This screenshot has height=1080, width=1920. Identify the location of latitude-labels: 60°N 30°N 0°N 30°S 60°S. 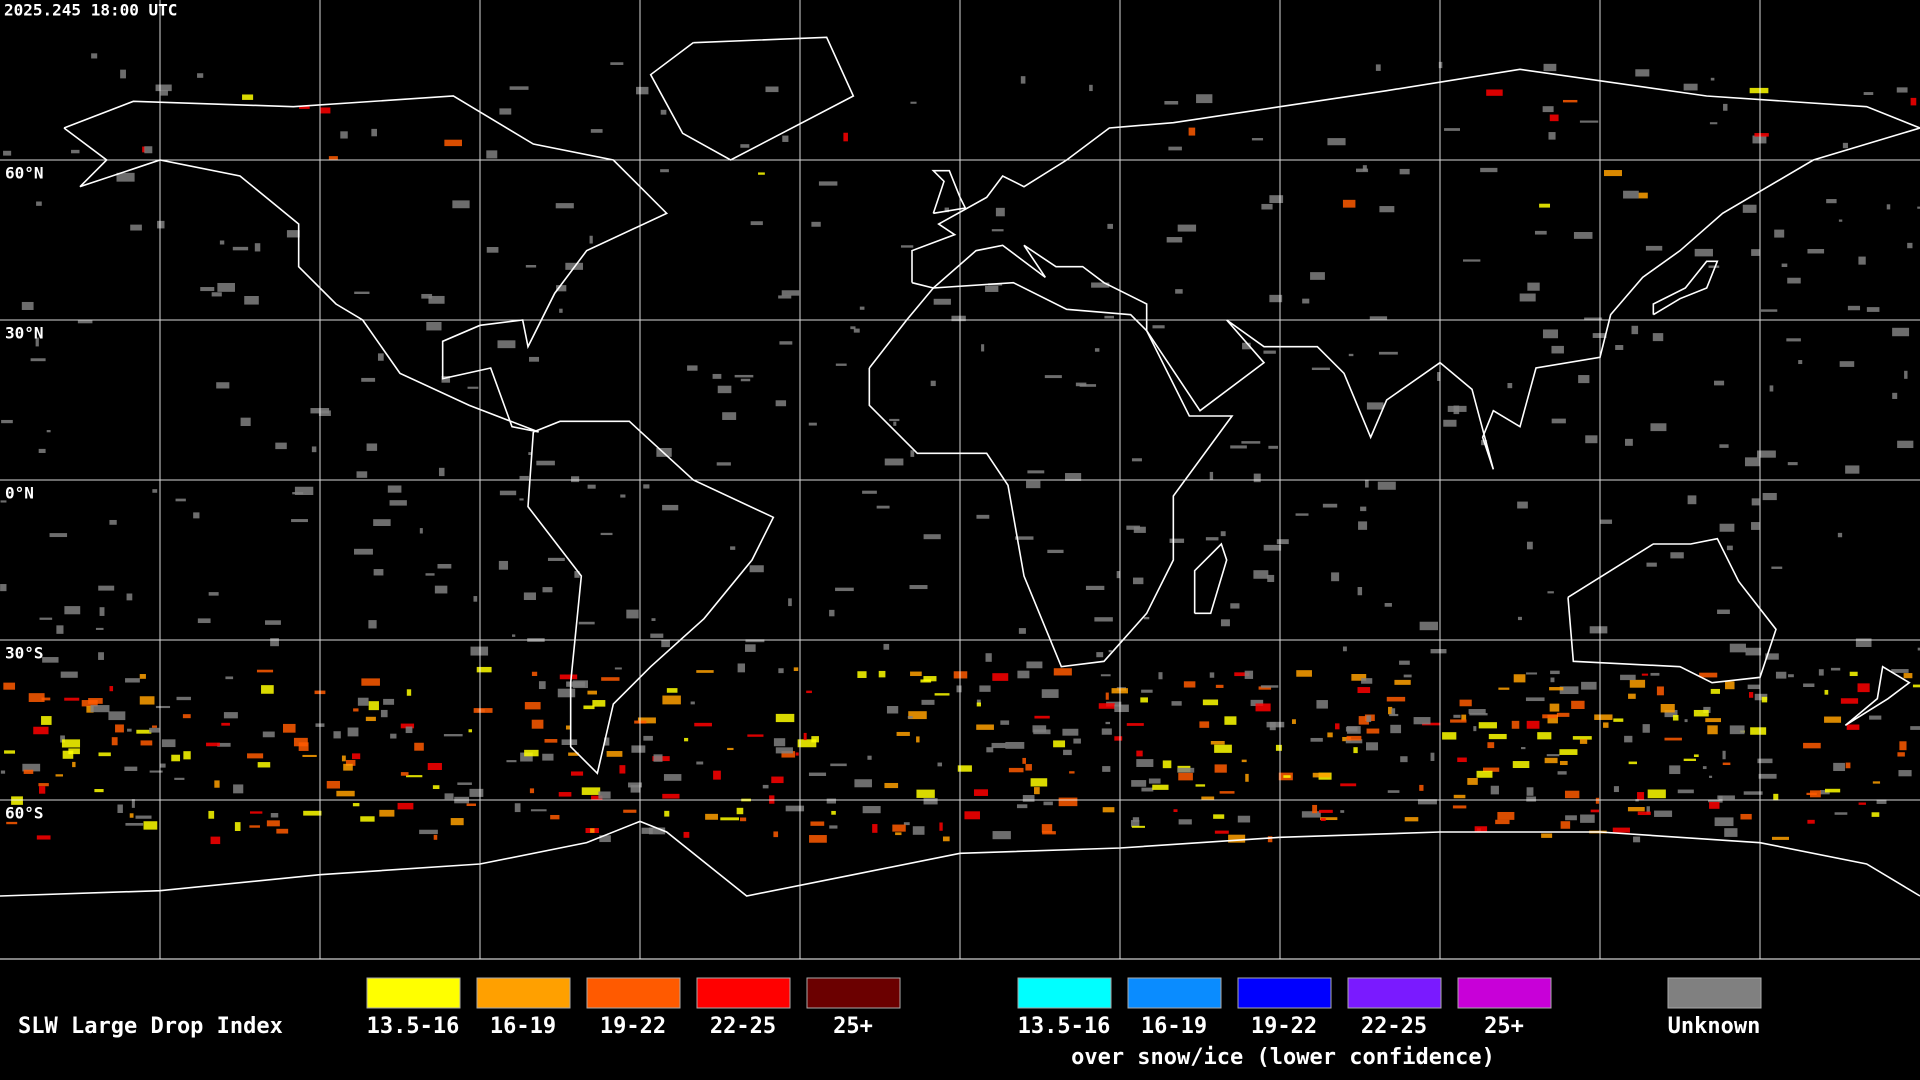
(24, 493).